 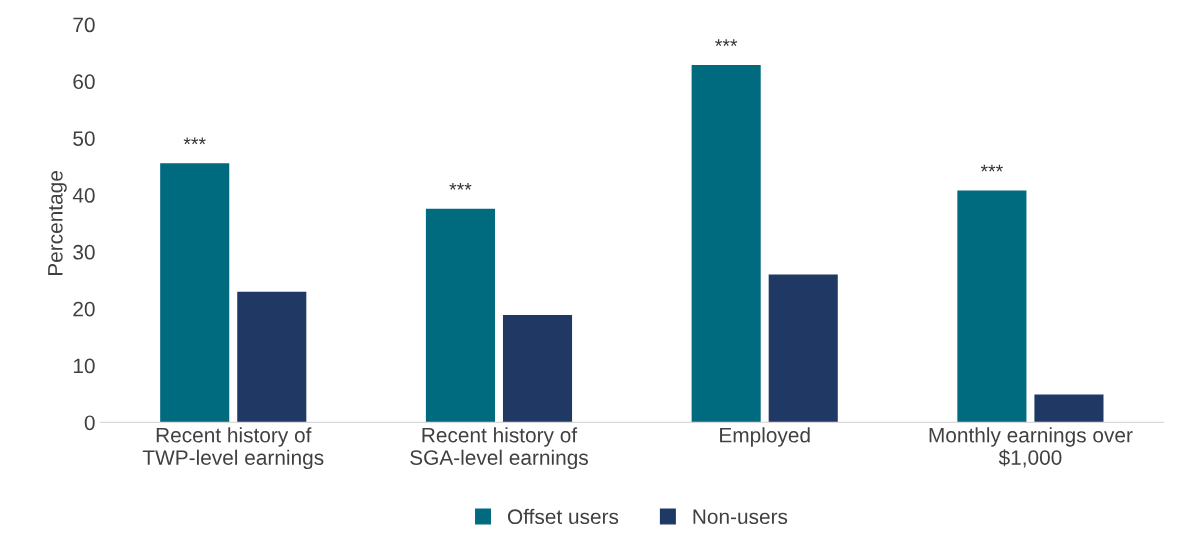 What do you see at coordinates (84, 252) in the screenshot?
I see `y-tick-label: 30` at bounding box center [84, 252].